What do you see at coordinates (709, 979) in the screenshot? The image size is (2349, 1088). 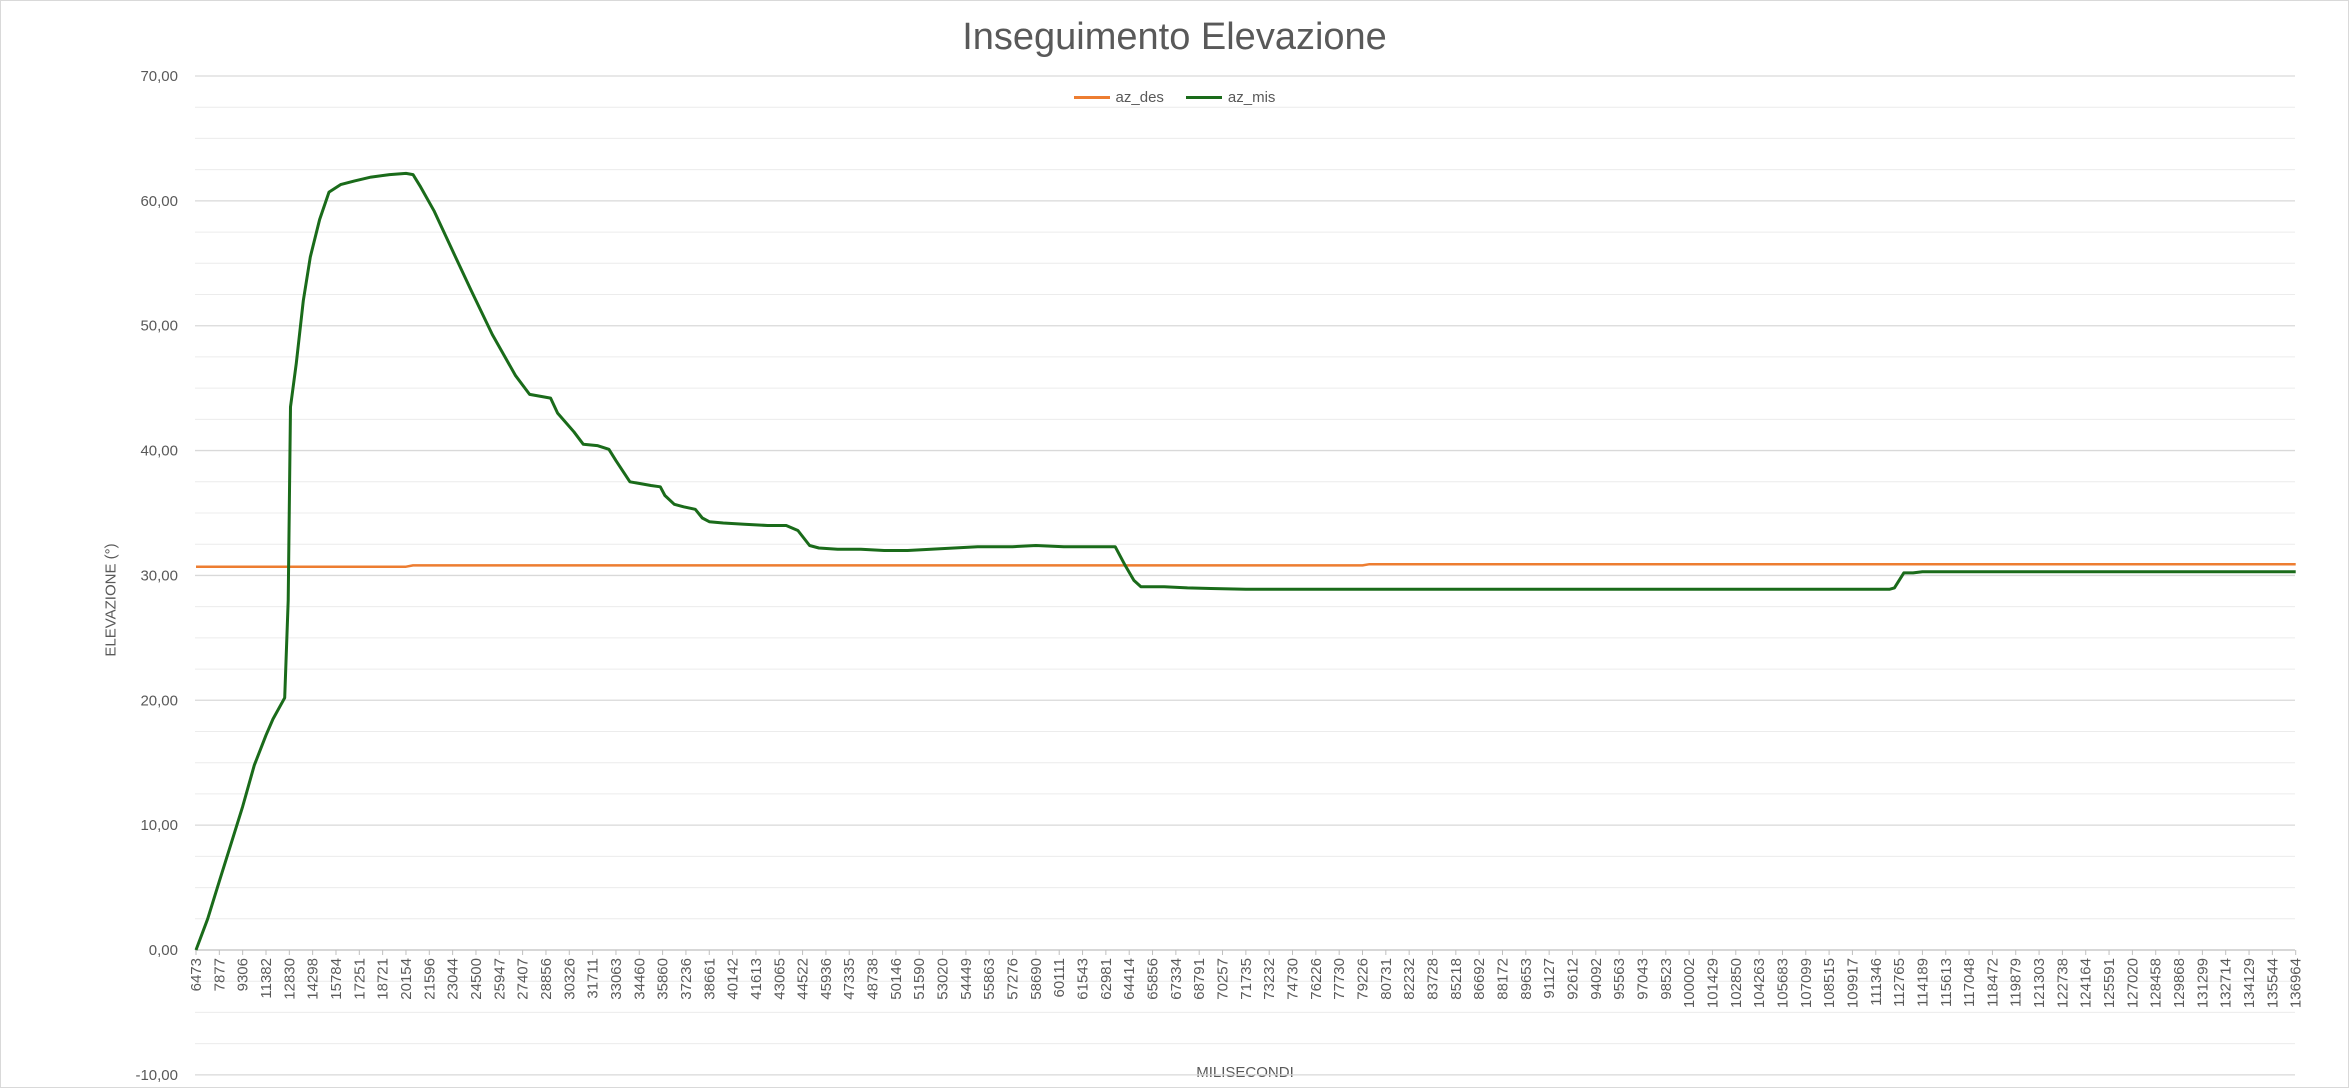 I see `x-tick-label: 38661` at bounding box center [709, 979].